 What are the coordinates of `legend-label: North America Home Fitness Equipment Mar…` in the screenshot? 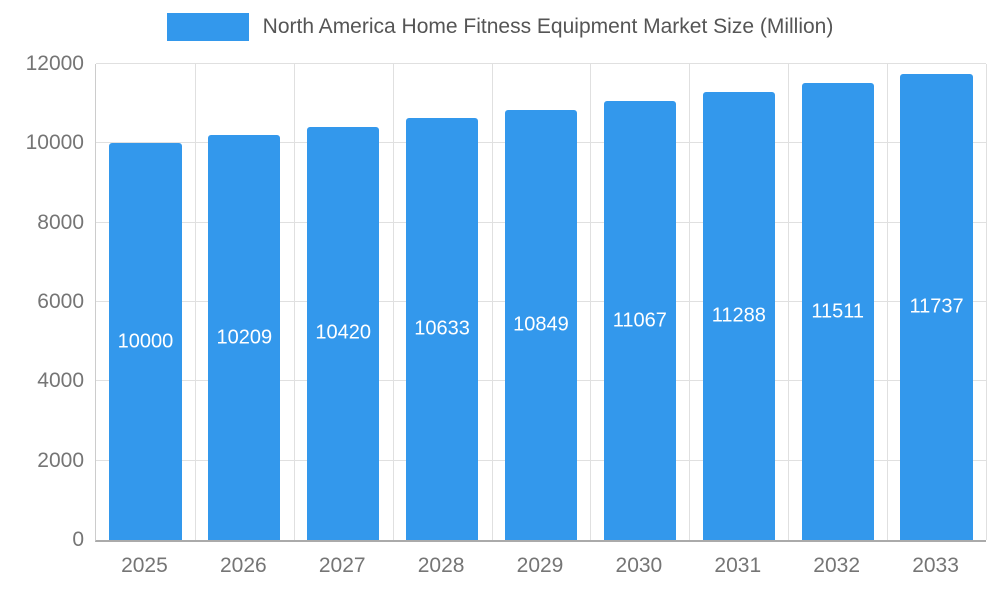 It's located at (548, 26).